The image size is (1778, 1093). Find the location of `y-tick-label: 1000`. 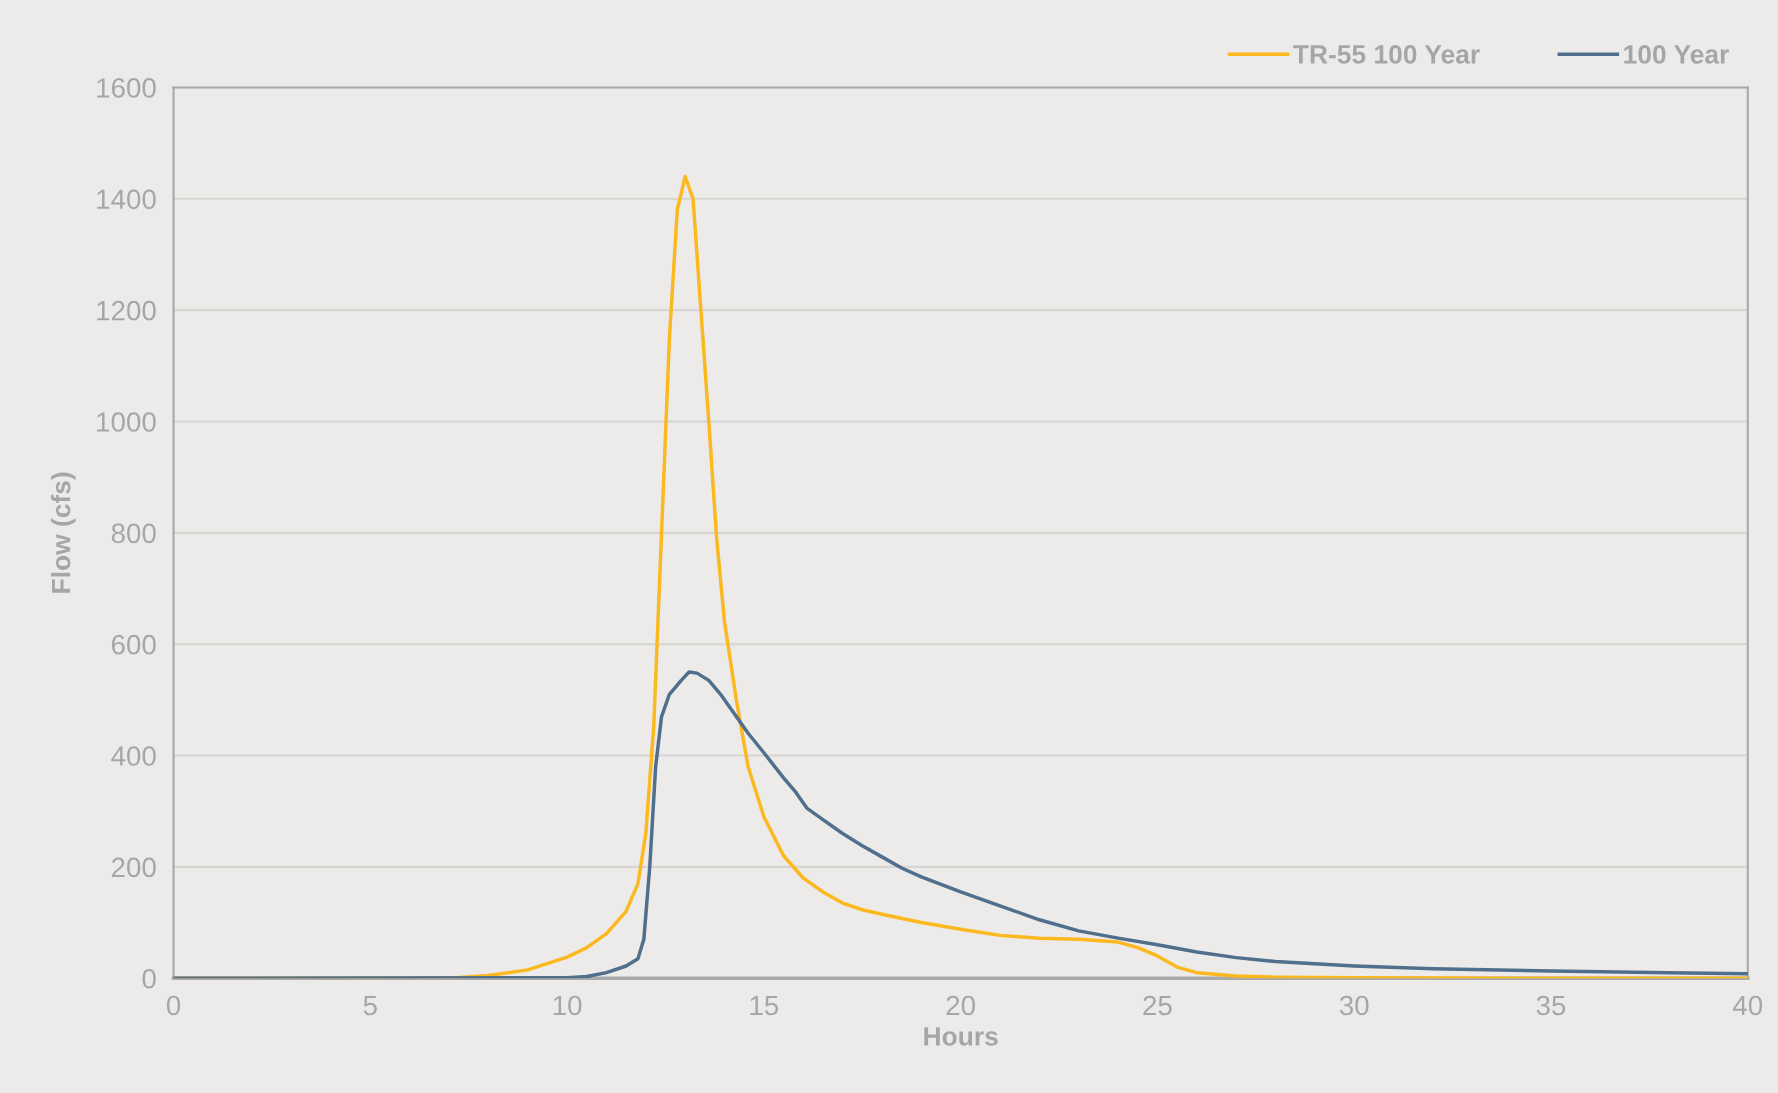

y-tick-label: 1000 is located at coordinates (126, 422).